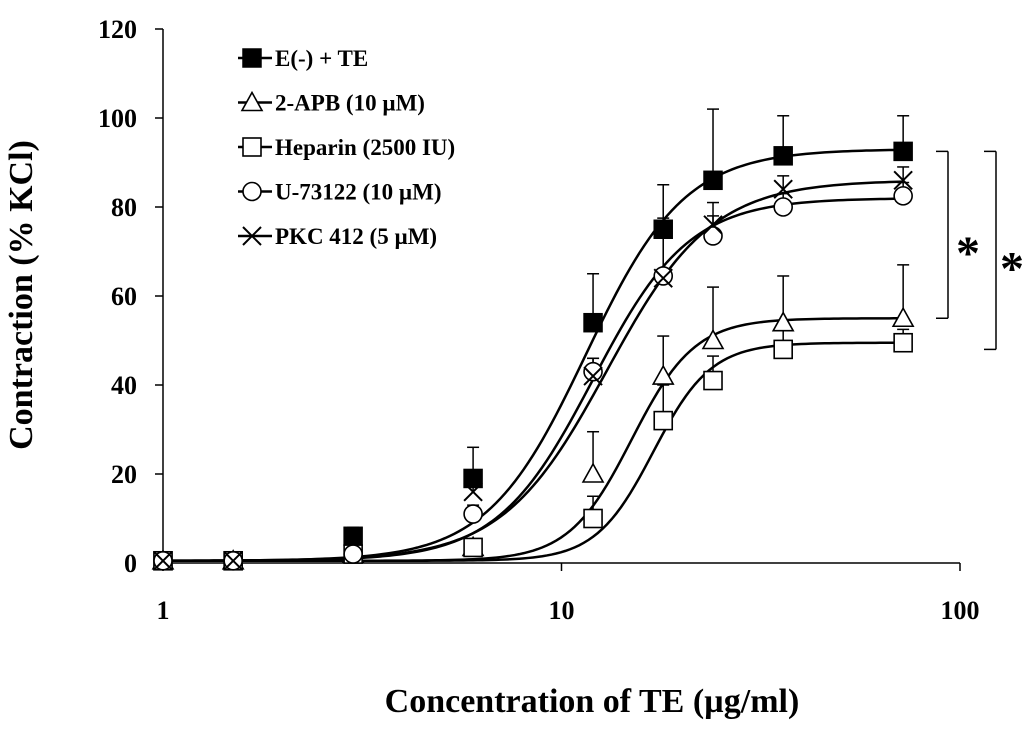 This screenshot has width=1024, height=729. I want to click on legend-label: 2-APB (10 µM), so click(350, 103).